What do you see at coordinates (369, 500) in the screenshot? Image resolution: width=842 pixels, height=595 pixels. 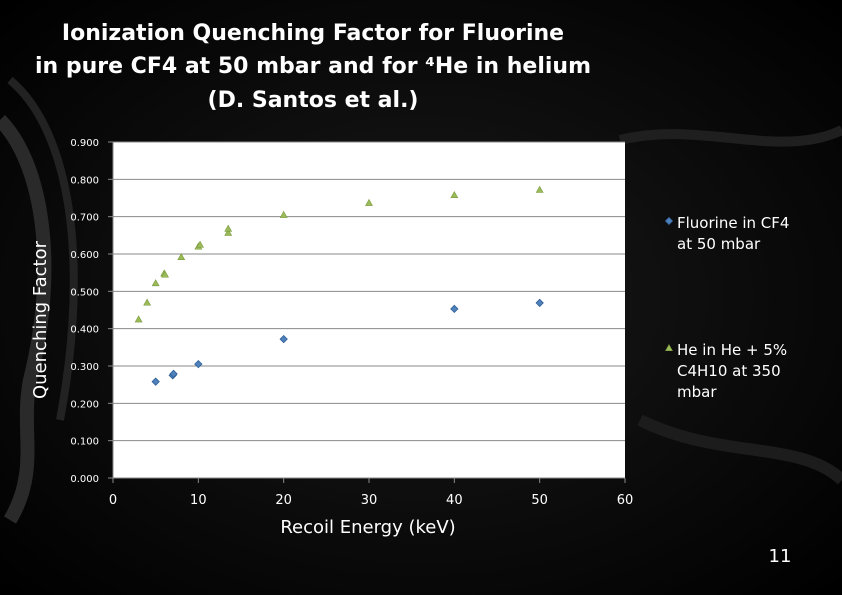 I see `x-tick-label: 30` at bounding box center [369, 500].